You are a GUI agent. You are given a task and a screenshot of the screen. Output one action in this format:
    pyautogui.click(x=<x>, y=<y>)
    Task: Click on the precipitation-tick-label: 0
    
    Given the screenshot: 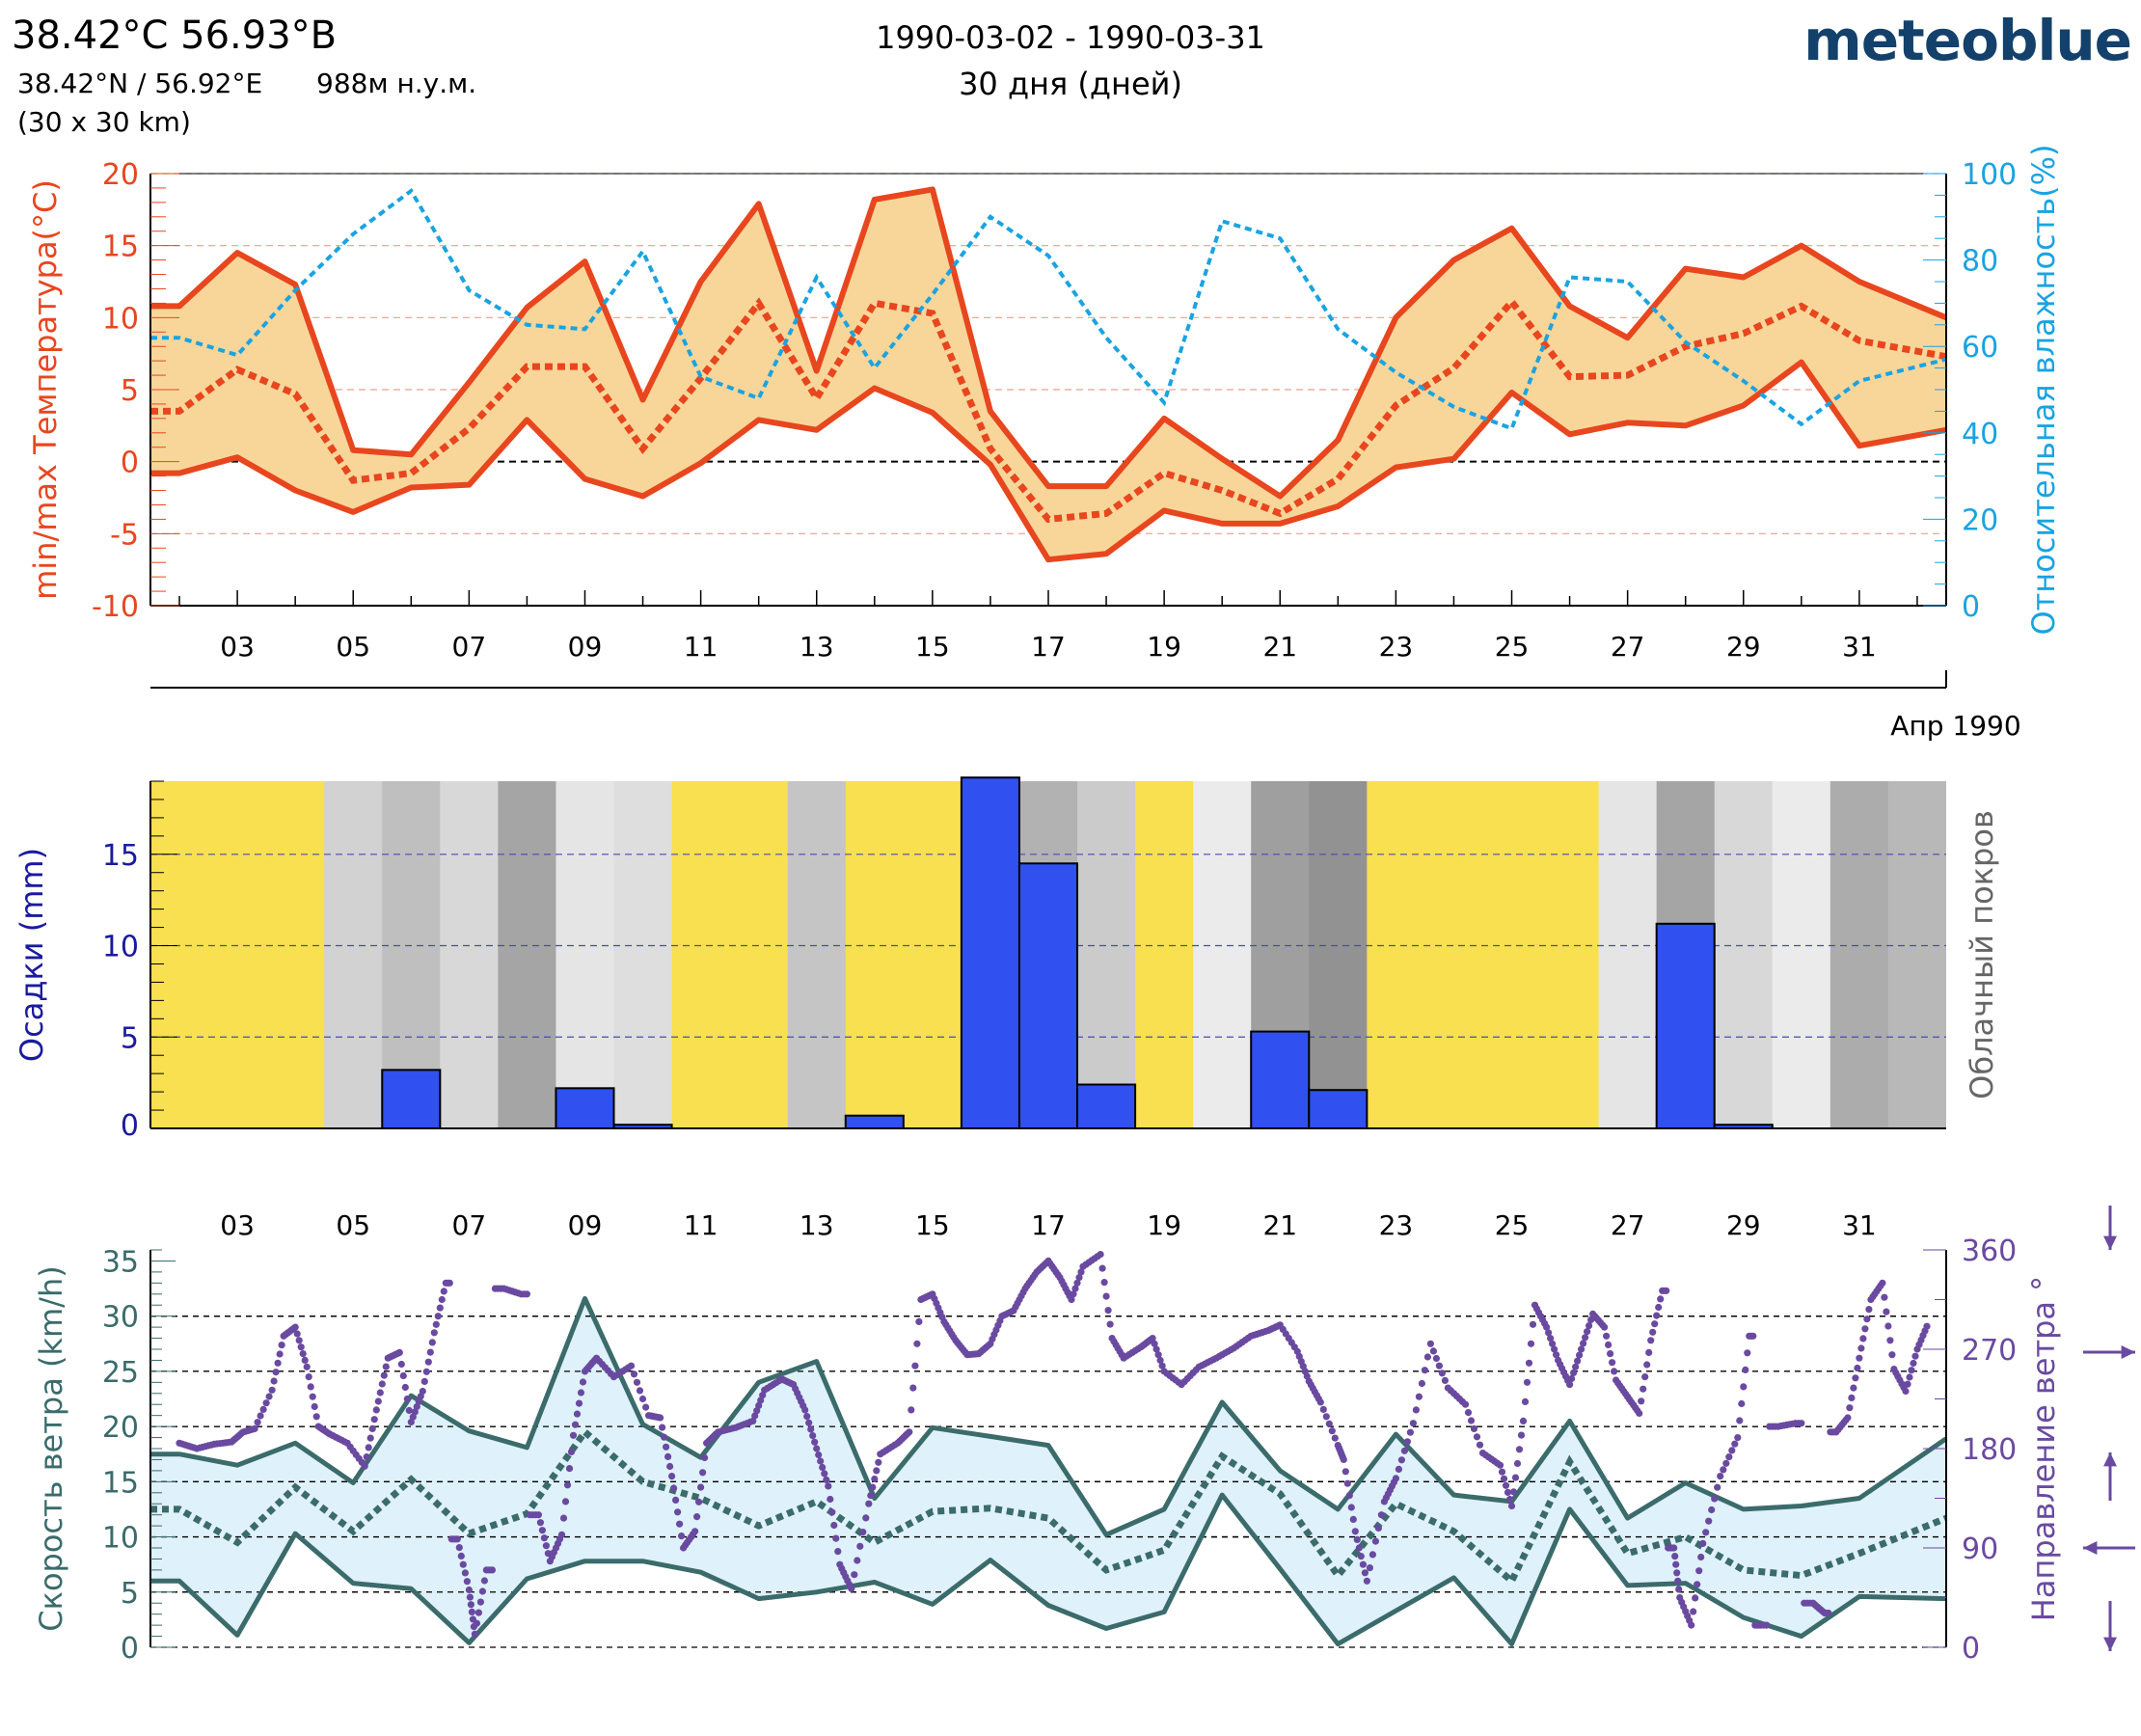 What is the action you would take?
    pyautogui.click(x=130, y=1126)
    